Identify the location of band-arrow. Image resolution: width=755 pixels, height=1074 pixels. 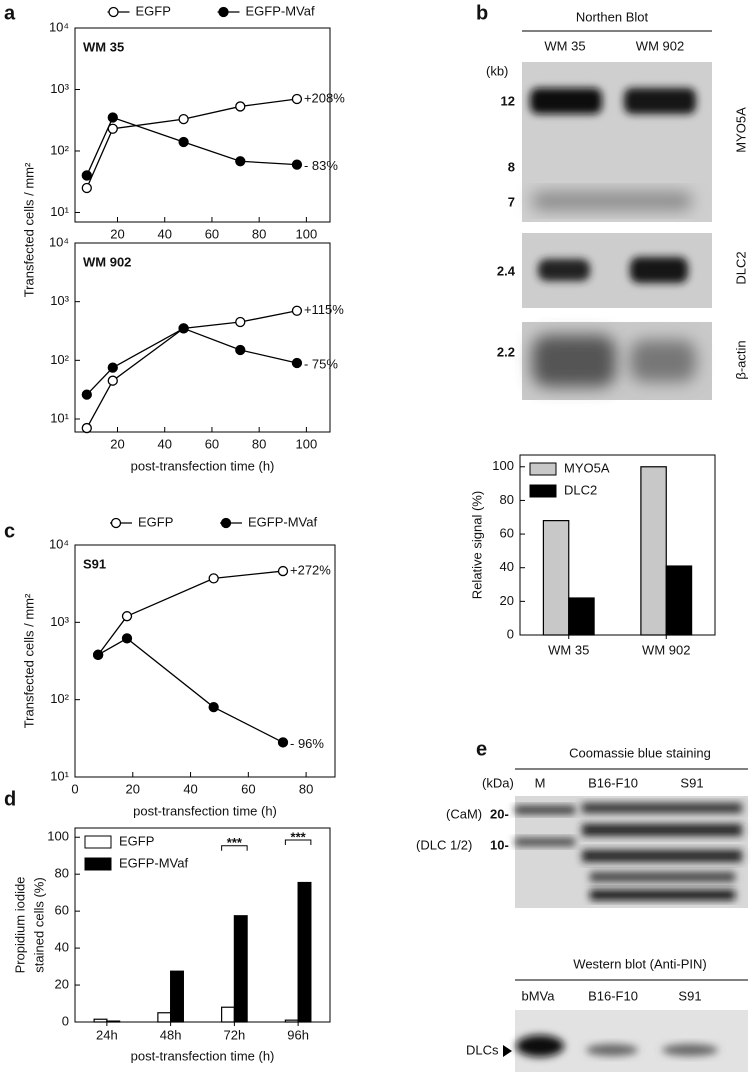
(507, 1051).